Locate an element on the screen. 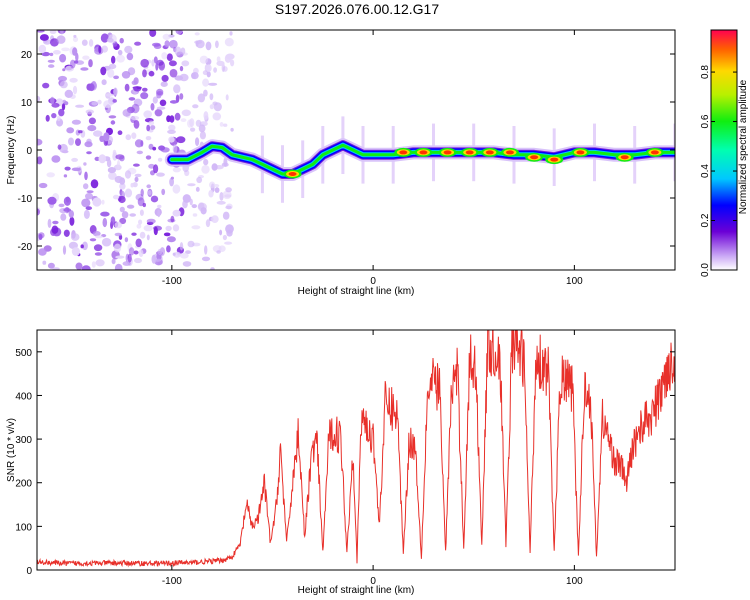 This screenshot has height=600, width=750. colorbar-tick-label: 0.0 is located at coordinates (705, 270).